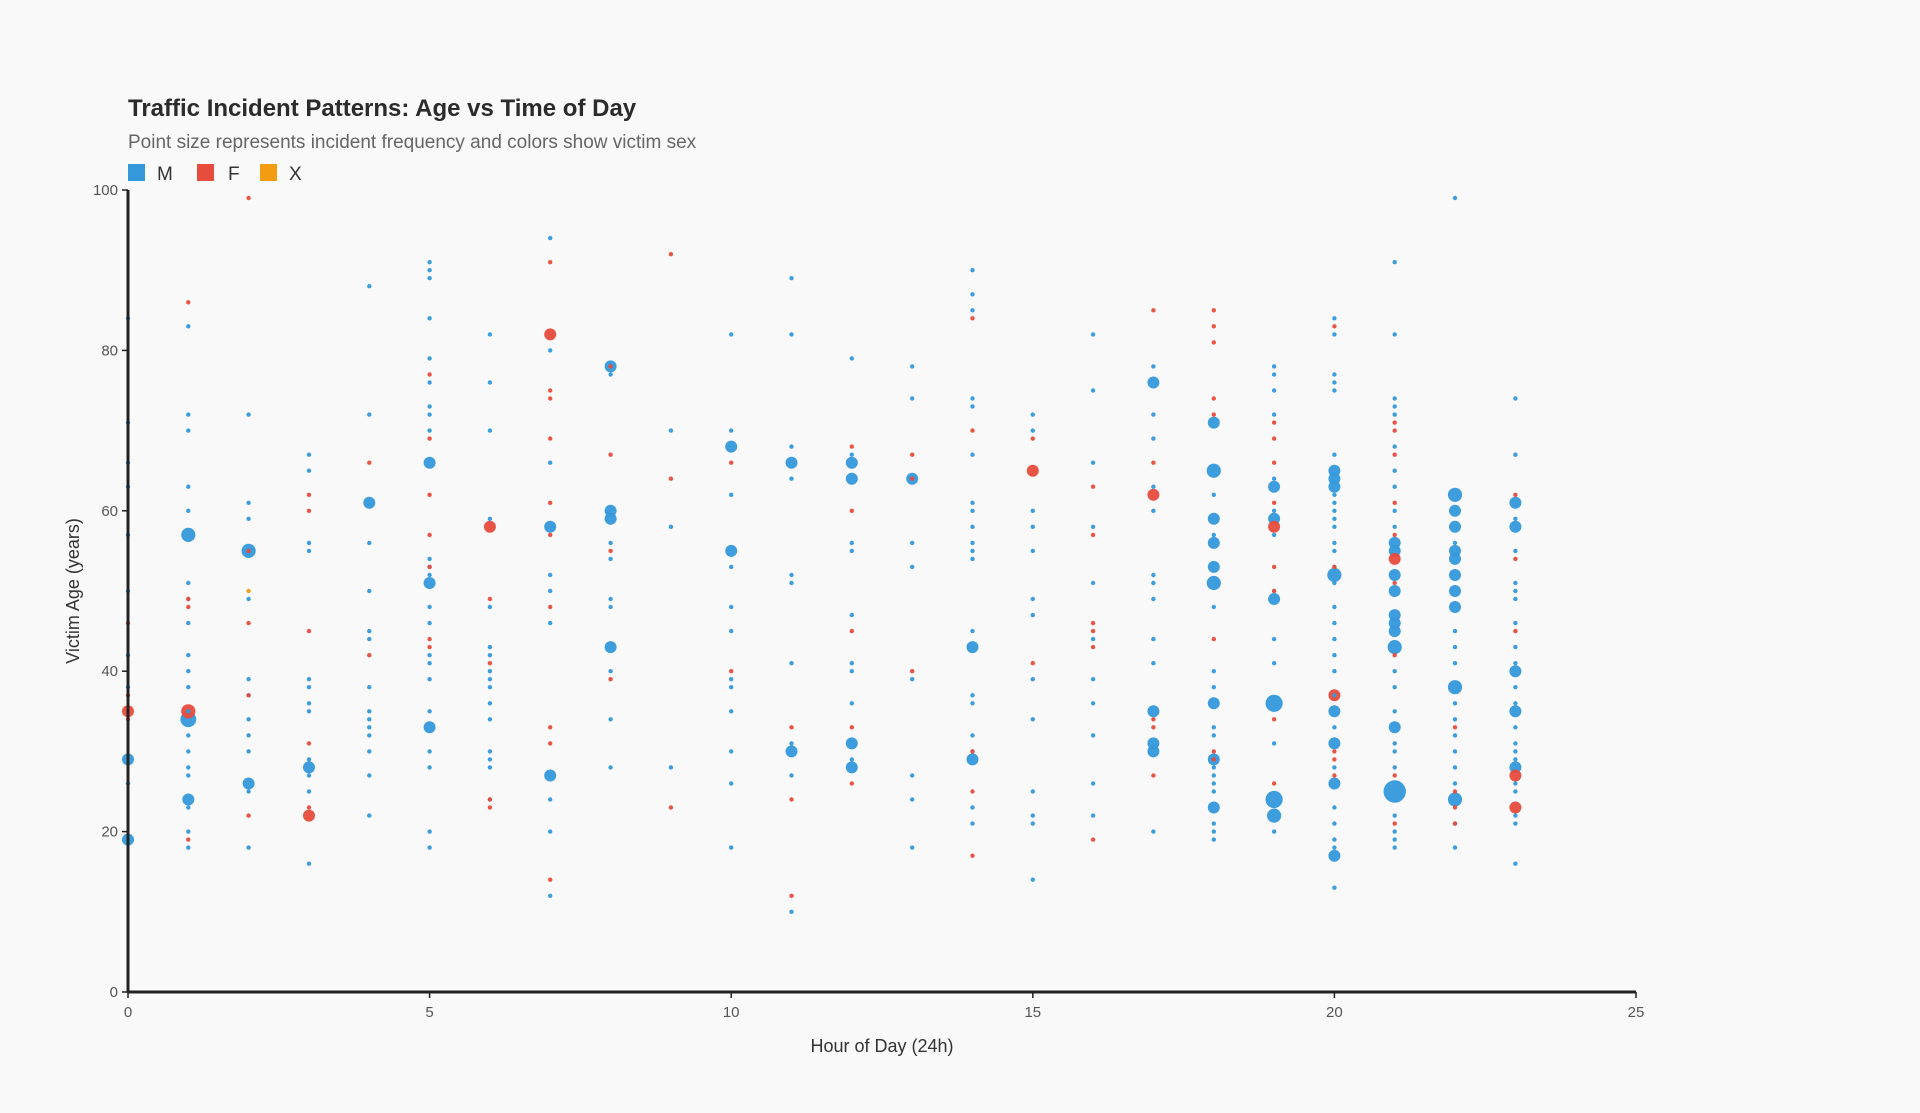 The height and width of the screenshot is (1113, 1920). I want to click on x-tick-label: 15, so click(1032, 1012).